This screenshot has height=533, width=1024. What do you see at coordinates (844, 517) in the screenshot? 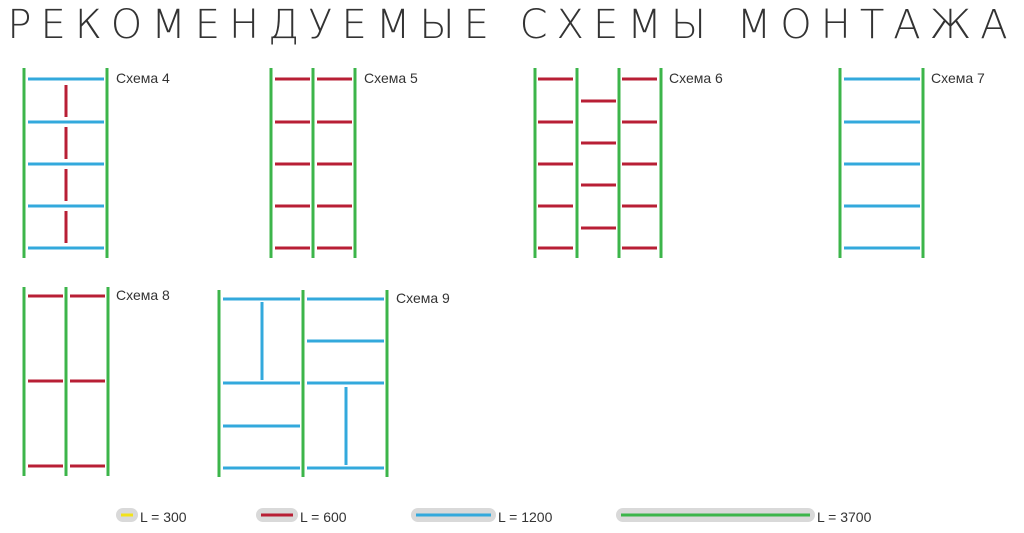
I see `legend-label-3700: L = 3700` at bounding box center [844, 517].